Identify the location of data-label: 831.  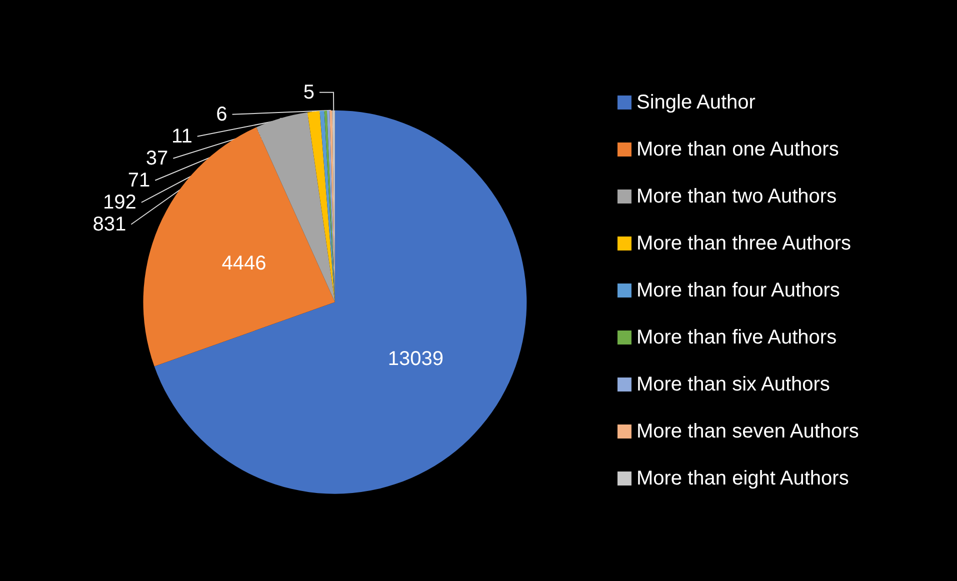
(109, 224).